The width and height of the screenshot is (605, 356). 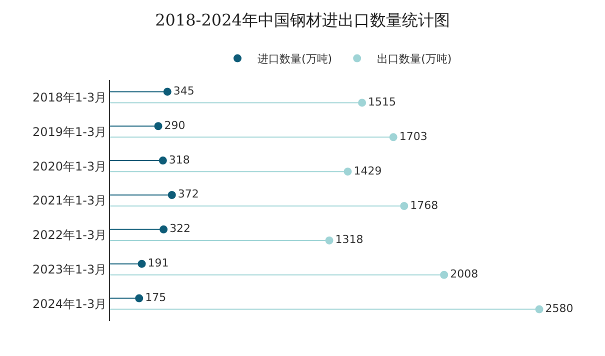 I want to click on legend-label: 进口数量(万吨), so click(x=295, y=59).